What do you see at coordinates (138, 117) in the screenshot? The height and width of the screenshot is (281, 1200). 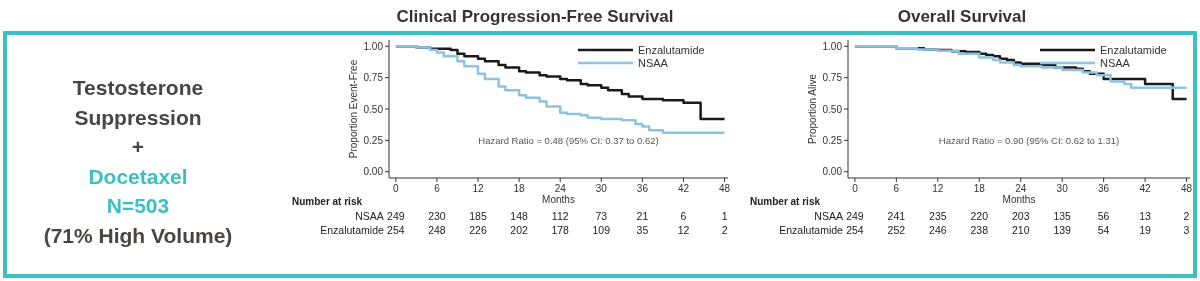 I see `text: Suppression` at bounding box center [138, 117].